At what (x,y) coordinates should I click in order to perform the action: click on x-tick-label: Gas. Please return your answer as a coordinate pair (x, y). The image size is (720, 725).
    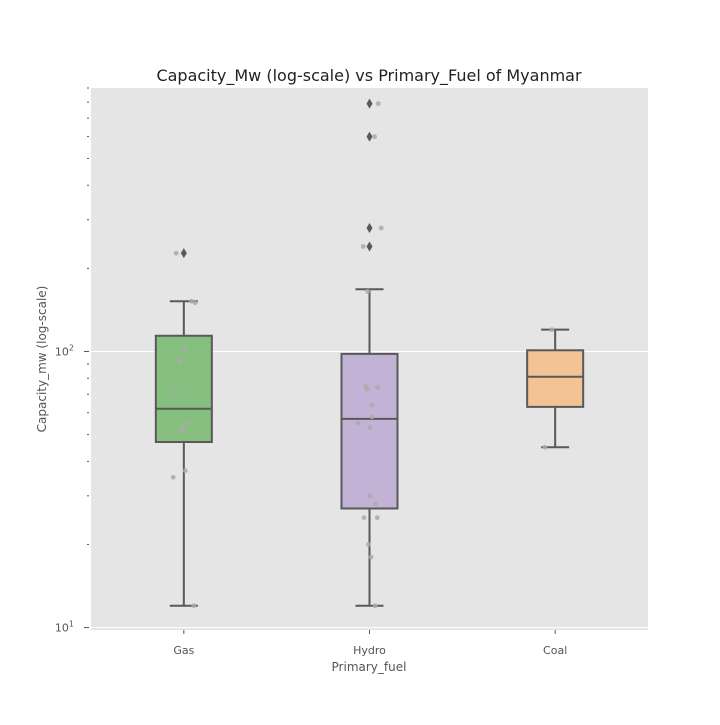
    Looking at the image, I should click on (183, 650).